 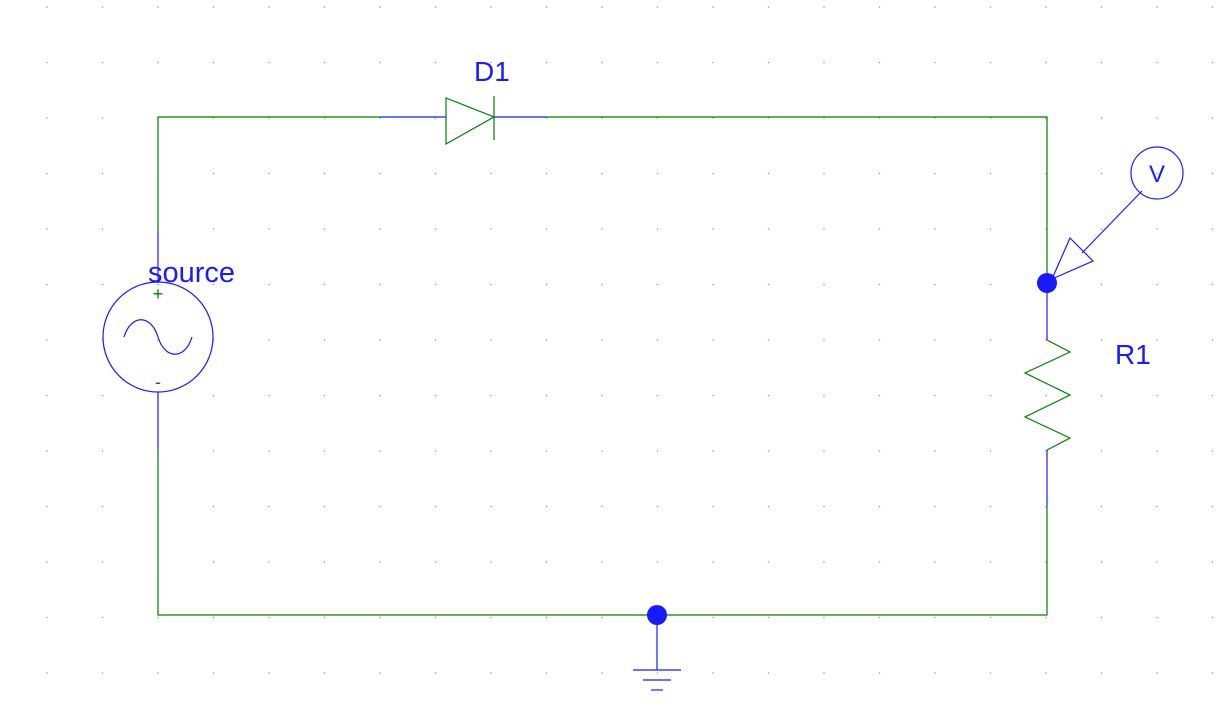 What do you see at coordinates (657, 653) in the screenshot?
I see `ground-symbol-icon` at bounding box center [657, 653].